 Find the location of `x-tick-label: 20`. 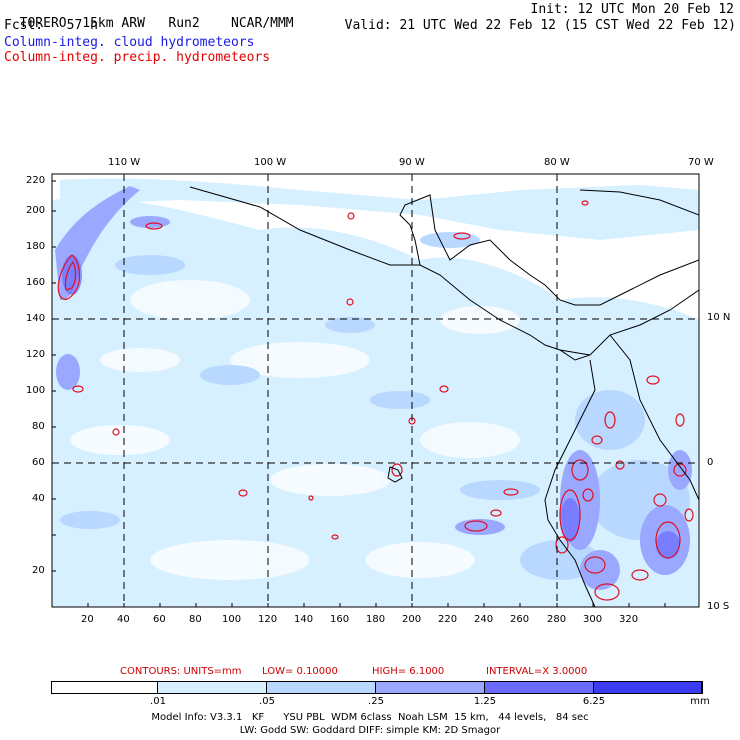

x-tick-label: 20 is located at coordinates (87, 619).